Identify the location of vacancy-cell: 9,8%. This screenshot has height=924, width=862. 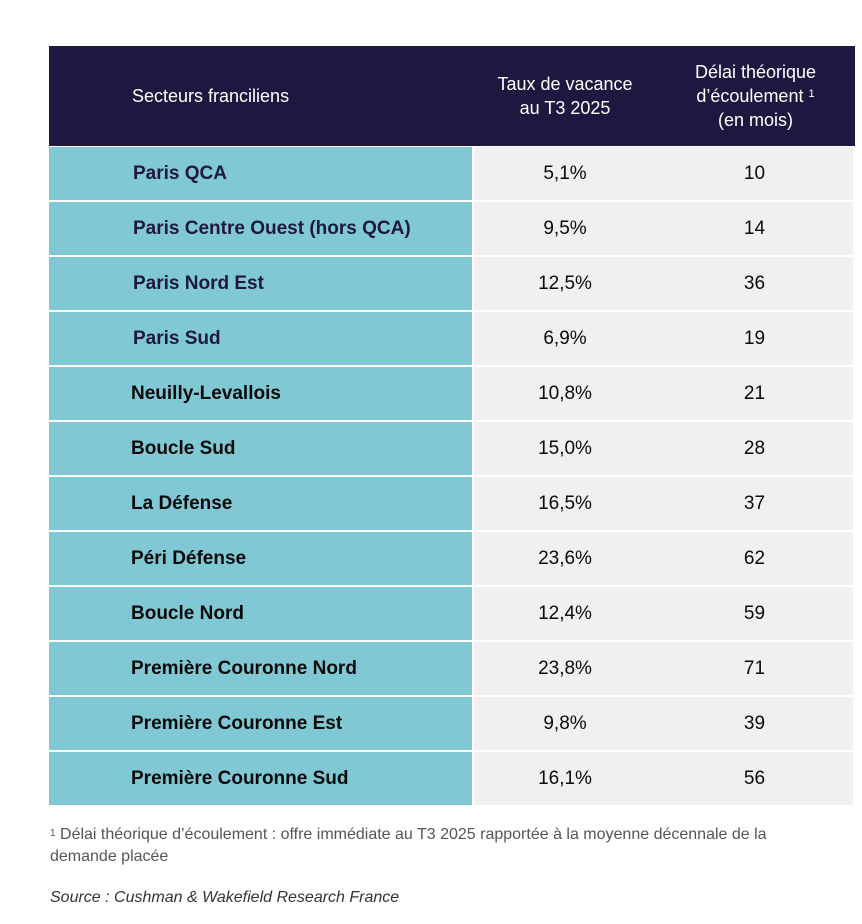
(565, 723).